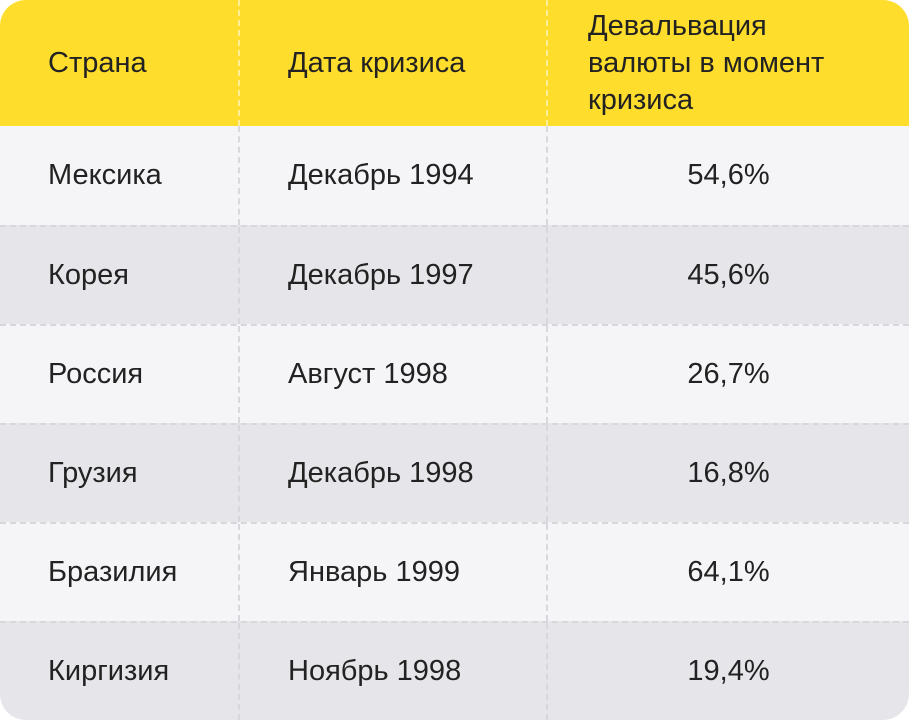  I want to click on cell-country: Киргизия, so click(109, 671).